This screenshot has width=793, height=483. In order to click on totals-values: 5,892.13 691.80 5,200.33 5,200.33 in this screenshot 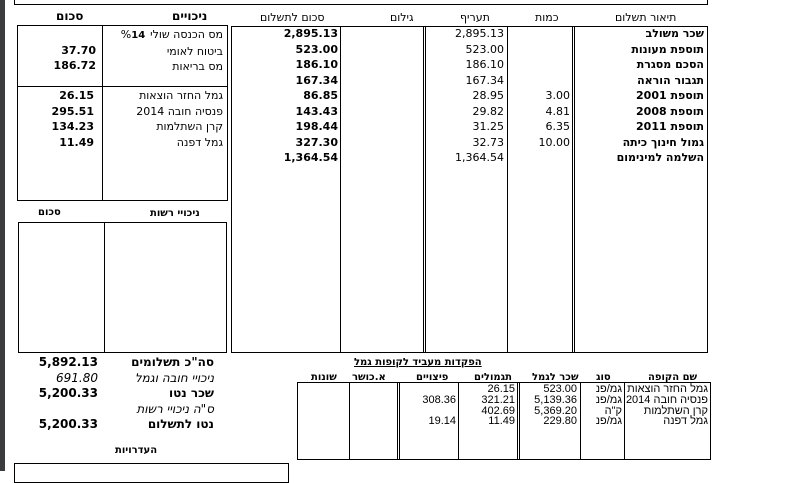, I will do `click(59, 394)`.